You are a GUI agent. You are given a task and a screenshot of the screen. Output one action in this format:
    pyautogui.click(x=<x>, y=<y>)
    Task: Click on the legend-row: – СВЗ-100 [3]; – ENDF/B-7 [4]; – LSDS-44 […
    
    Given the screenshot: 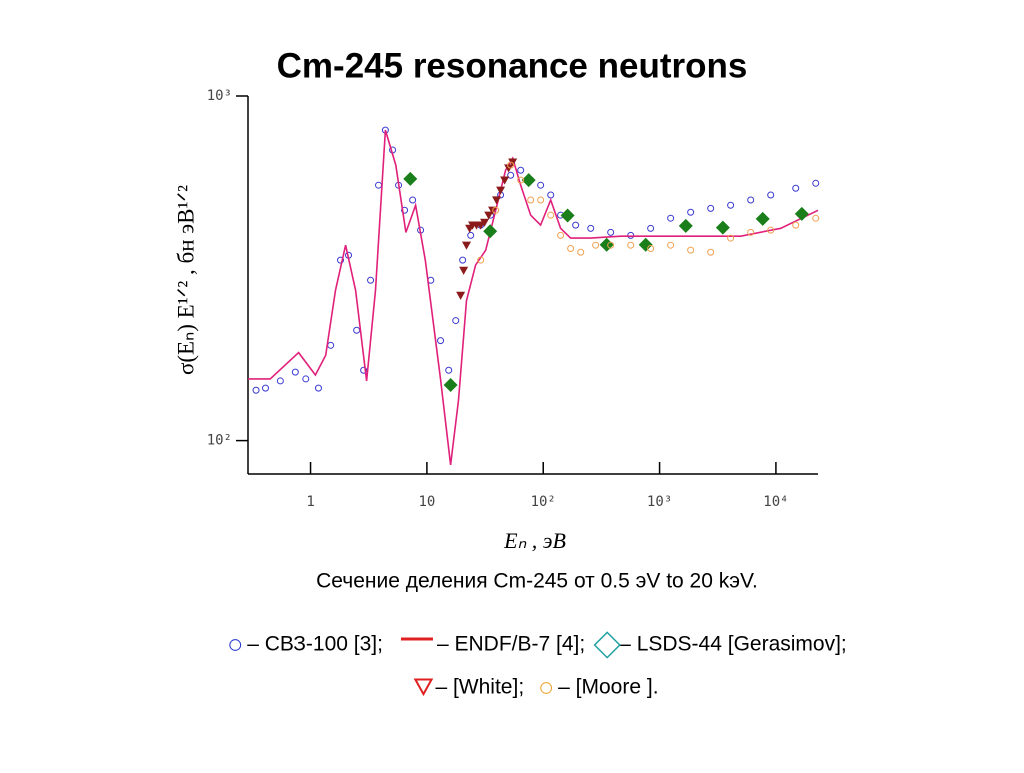 What is the action you would take?
    pyautogui.click(x=538, y=645)
    